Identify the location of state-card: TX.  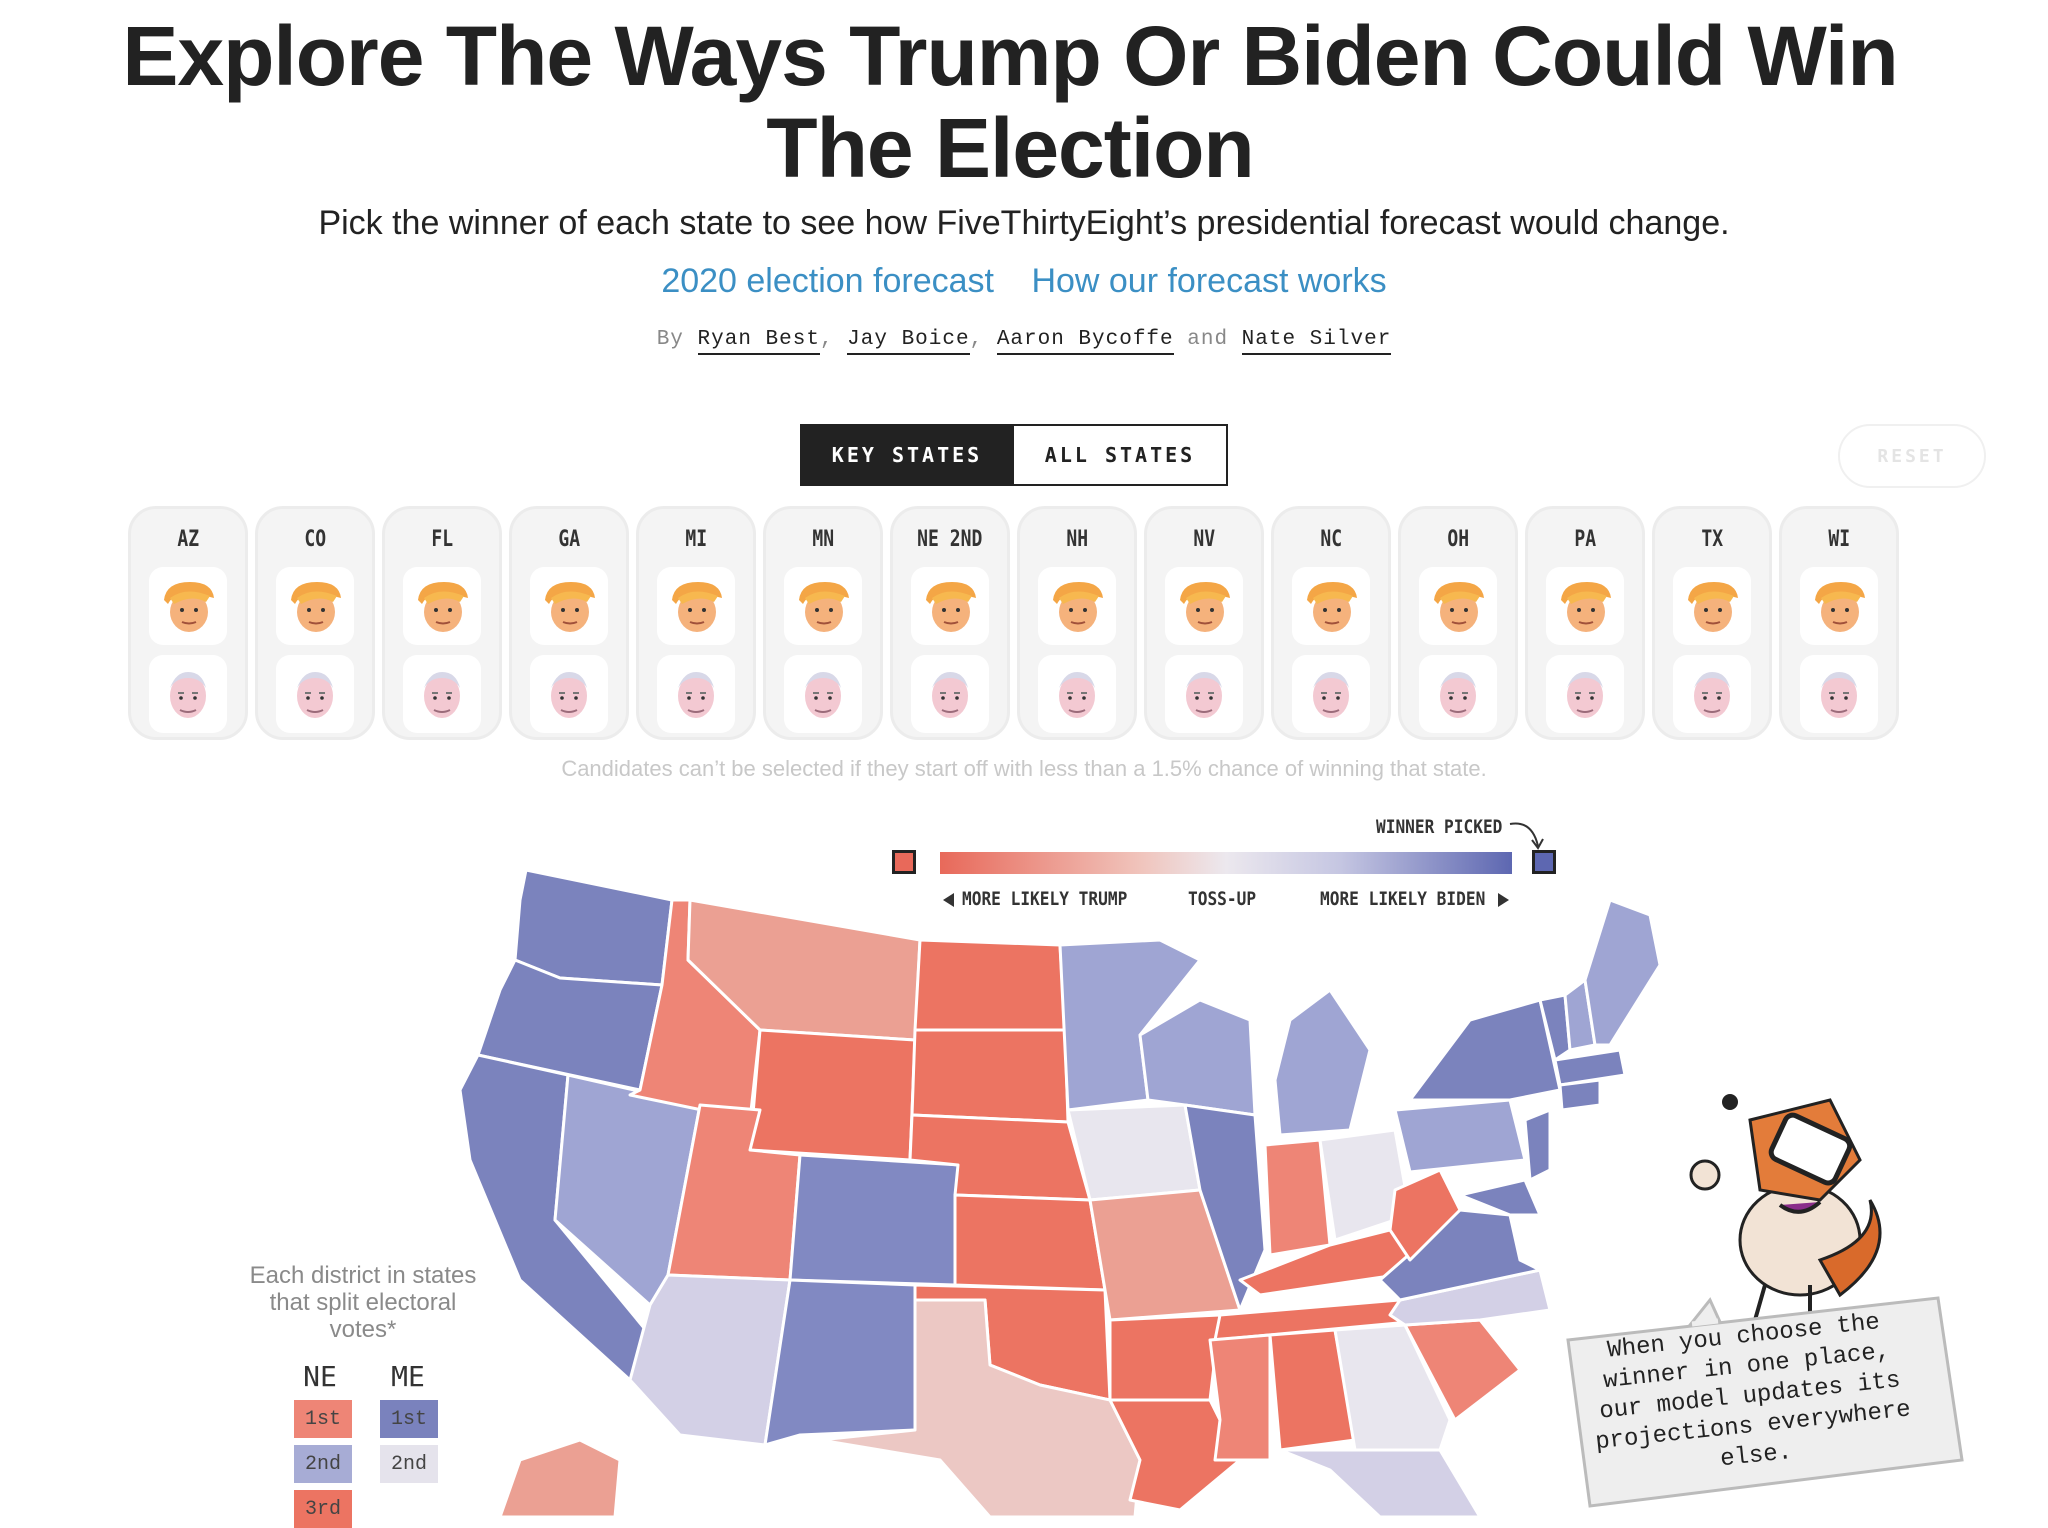
(1712, 623).